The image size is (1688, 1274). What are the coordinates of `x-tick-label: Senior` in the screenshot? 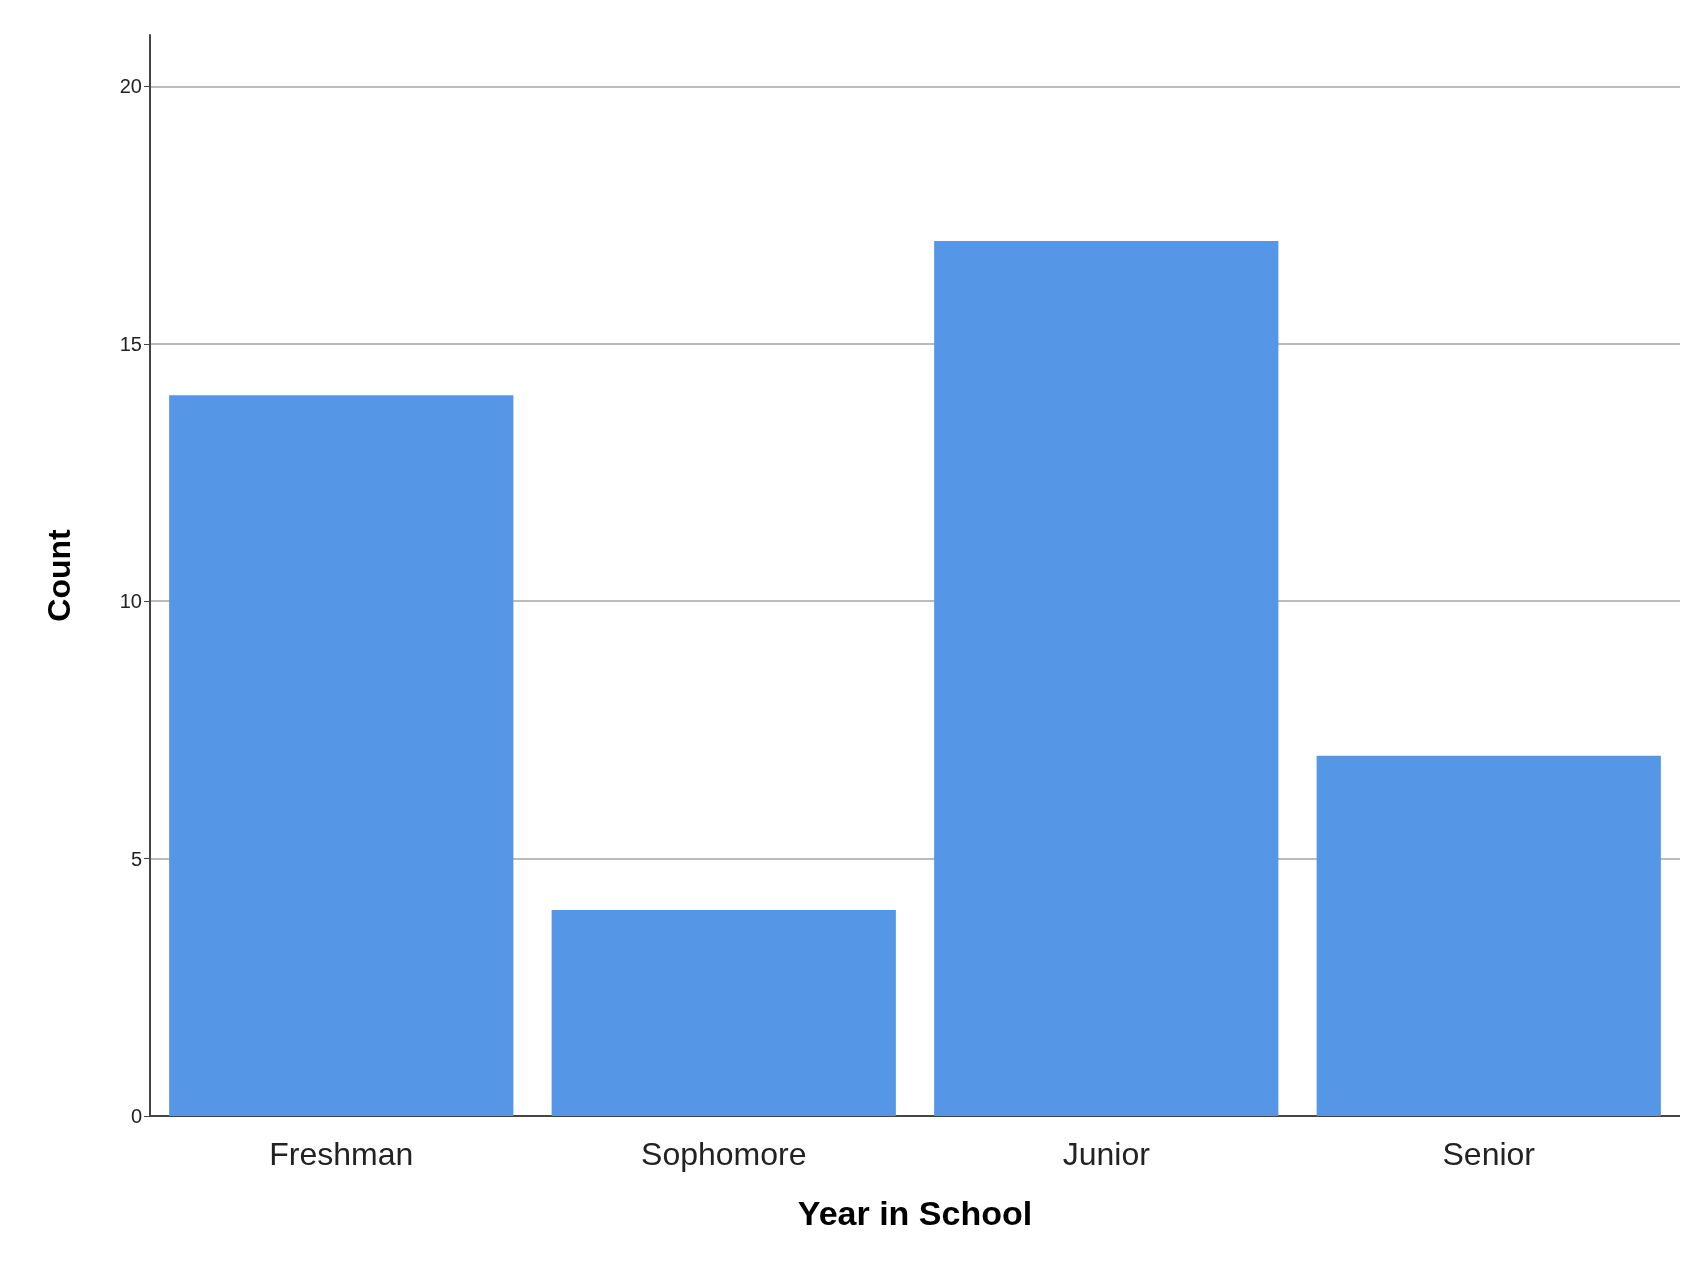 It's located at (1489, 1154).